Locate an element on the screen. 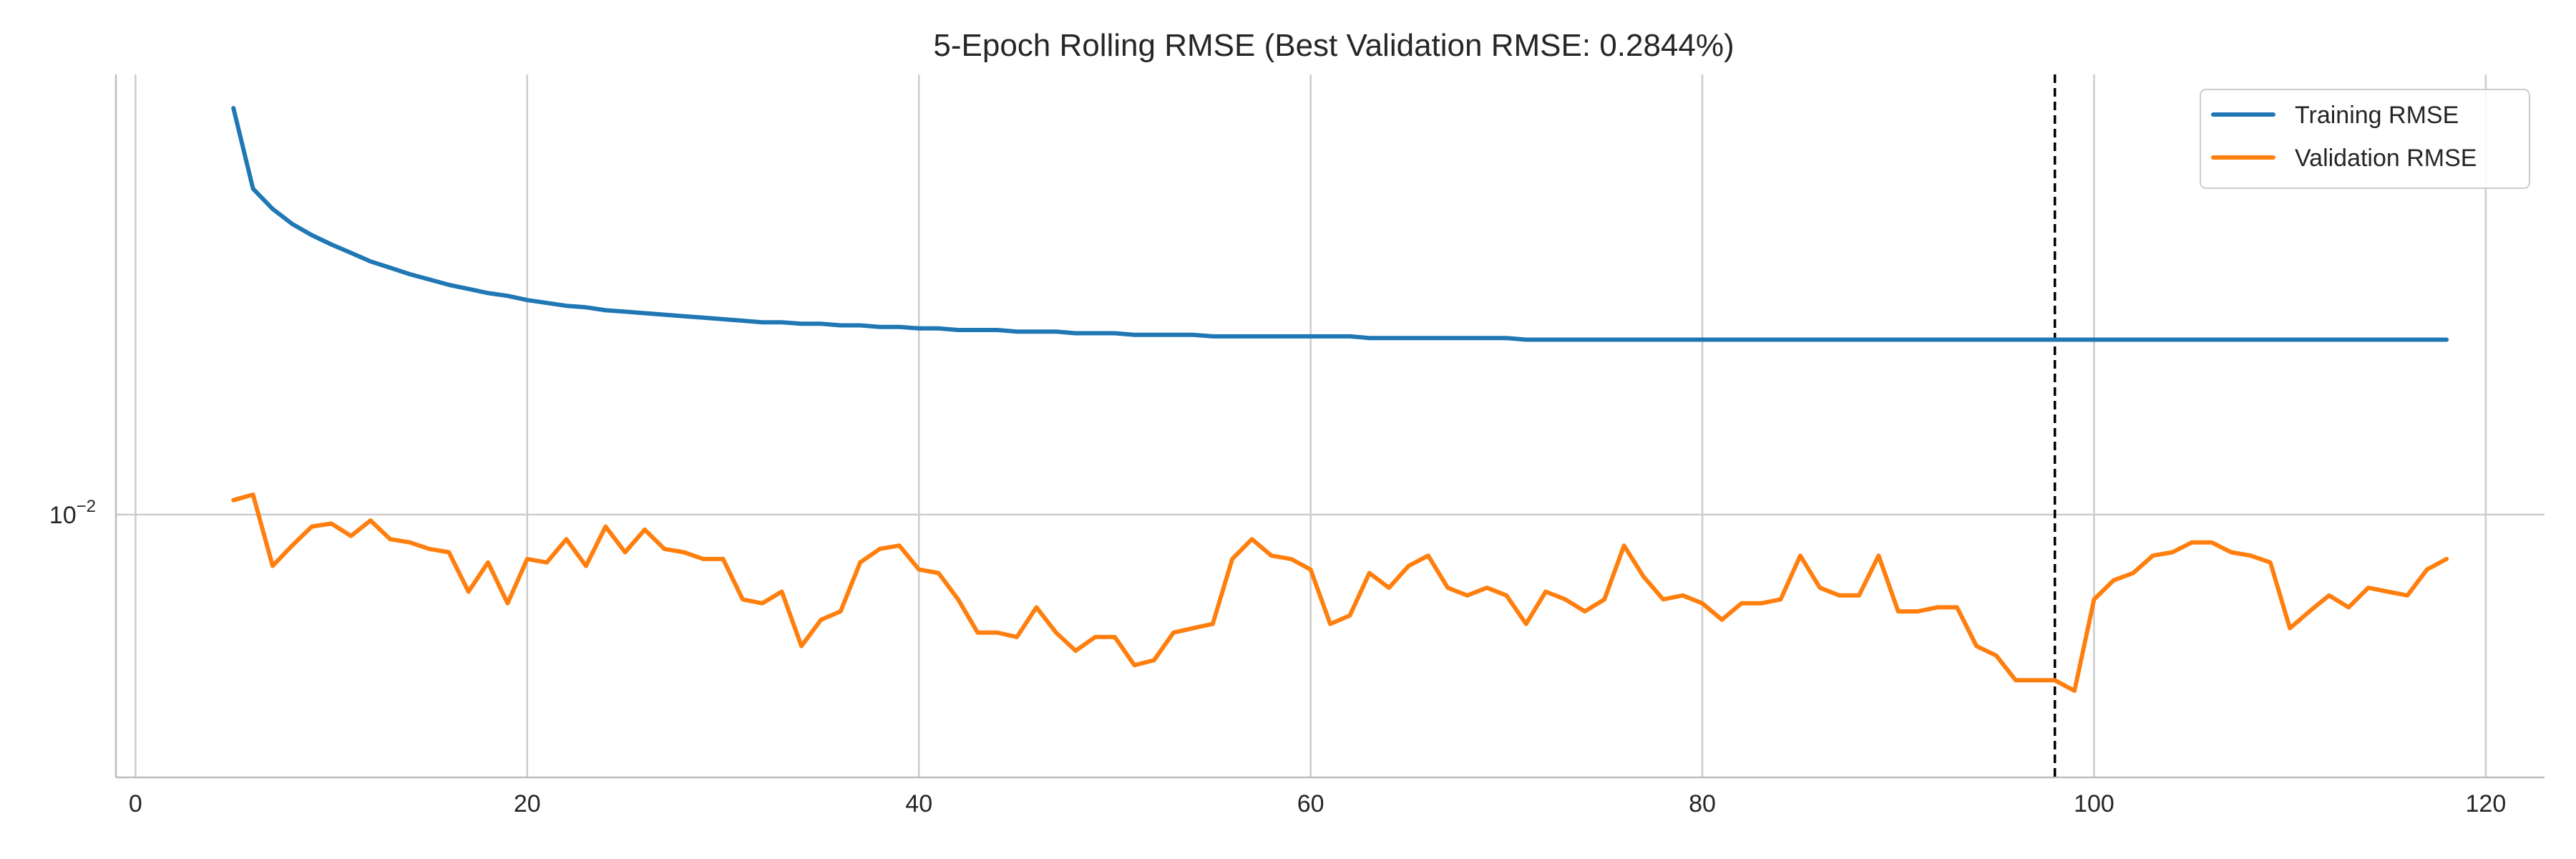 Image resolution: width=2576 pixels, height=859 pixels. x-tick-label: 40 is located at coordinates (918, 803).